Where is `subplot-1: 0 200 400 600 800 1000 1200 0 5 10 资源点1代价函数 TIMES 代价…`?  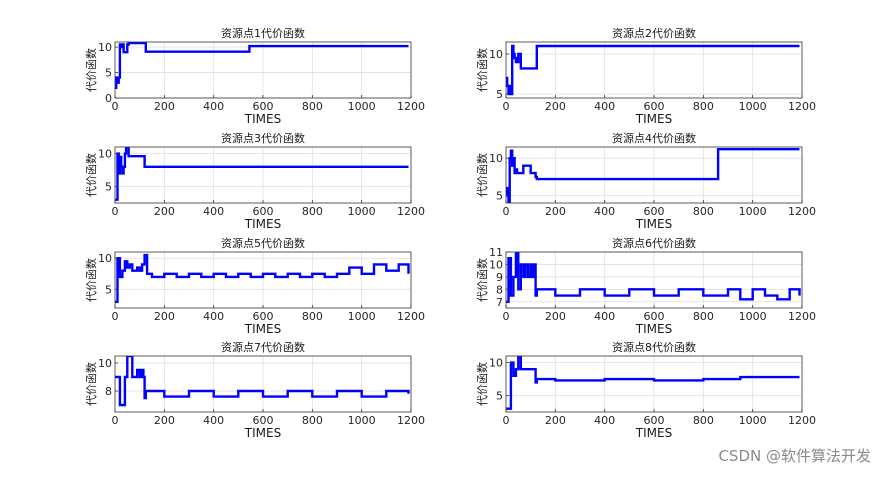
subplot-1: 0 200 400 600 800 1000 1200 0 5 10 资源点1代价函数 TIMES 代价… is located at coordinates (255, 76).